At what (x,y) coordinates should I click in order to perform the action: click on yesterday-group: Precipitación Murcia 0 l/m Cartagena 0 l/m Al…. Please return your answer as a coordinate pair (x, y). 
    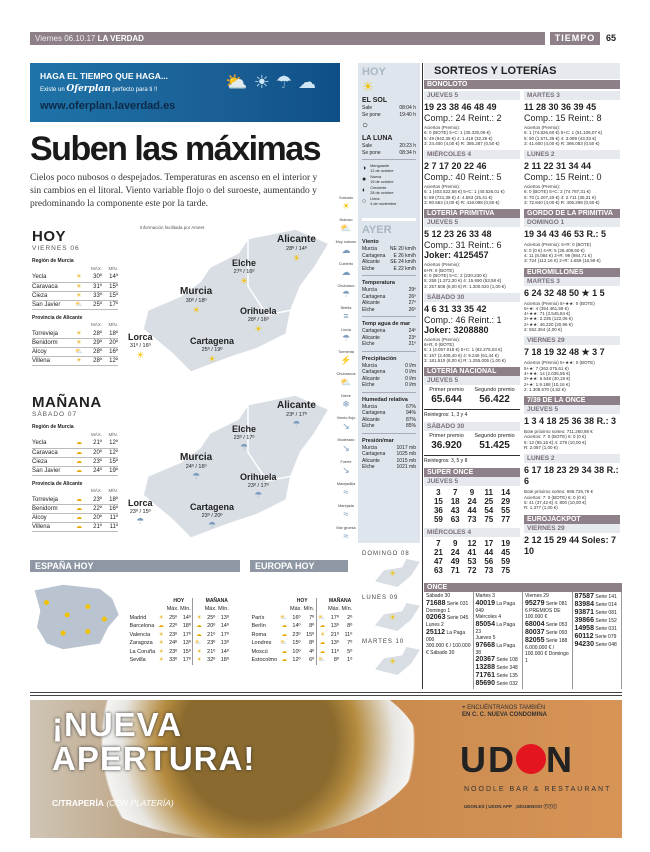
    Looking at the image, I should click on (389, 369).